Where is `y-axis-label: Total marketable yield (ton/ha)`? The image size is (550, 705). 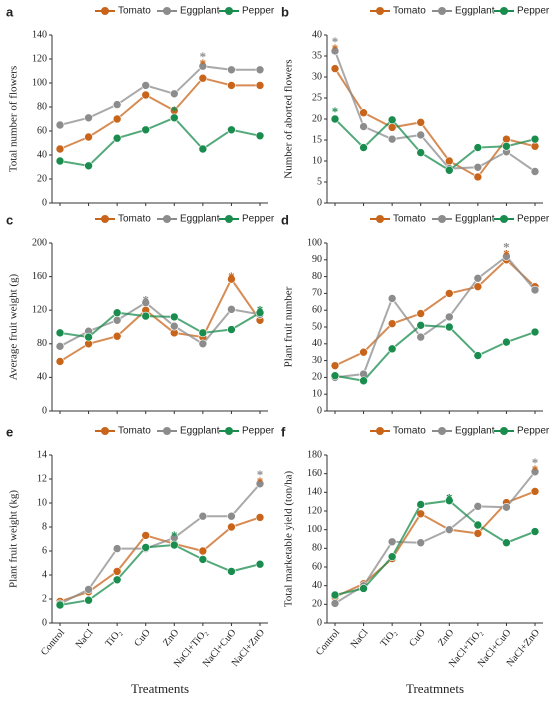 y-axis-label: Total marketable yield (ton/ha) is located at coordinates (289, 538).